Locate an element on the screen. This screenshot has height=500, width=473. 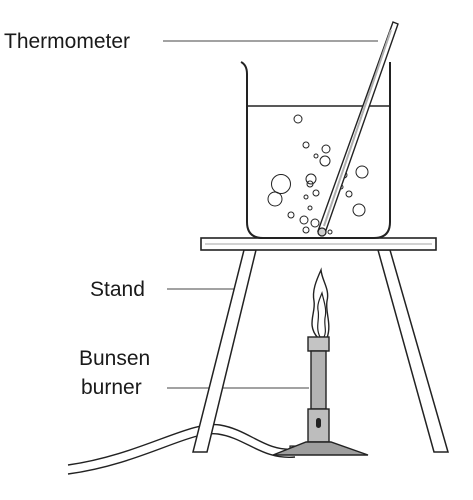
rubber-tube is located at coordinates (181, 449).